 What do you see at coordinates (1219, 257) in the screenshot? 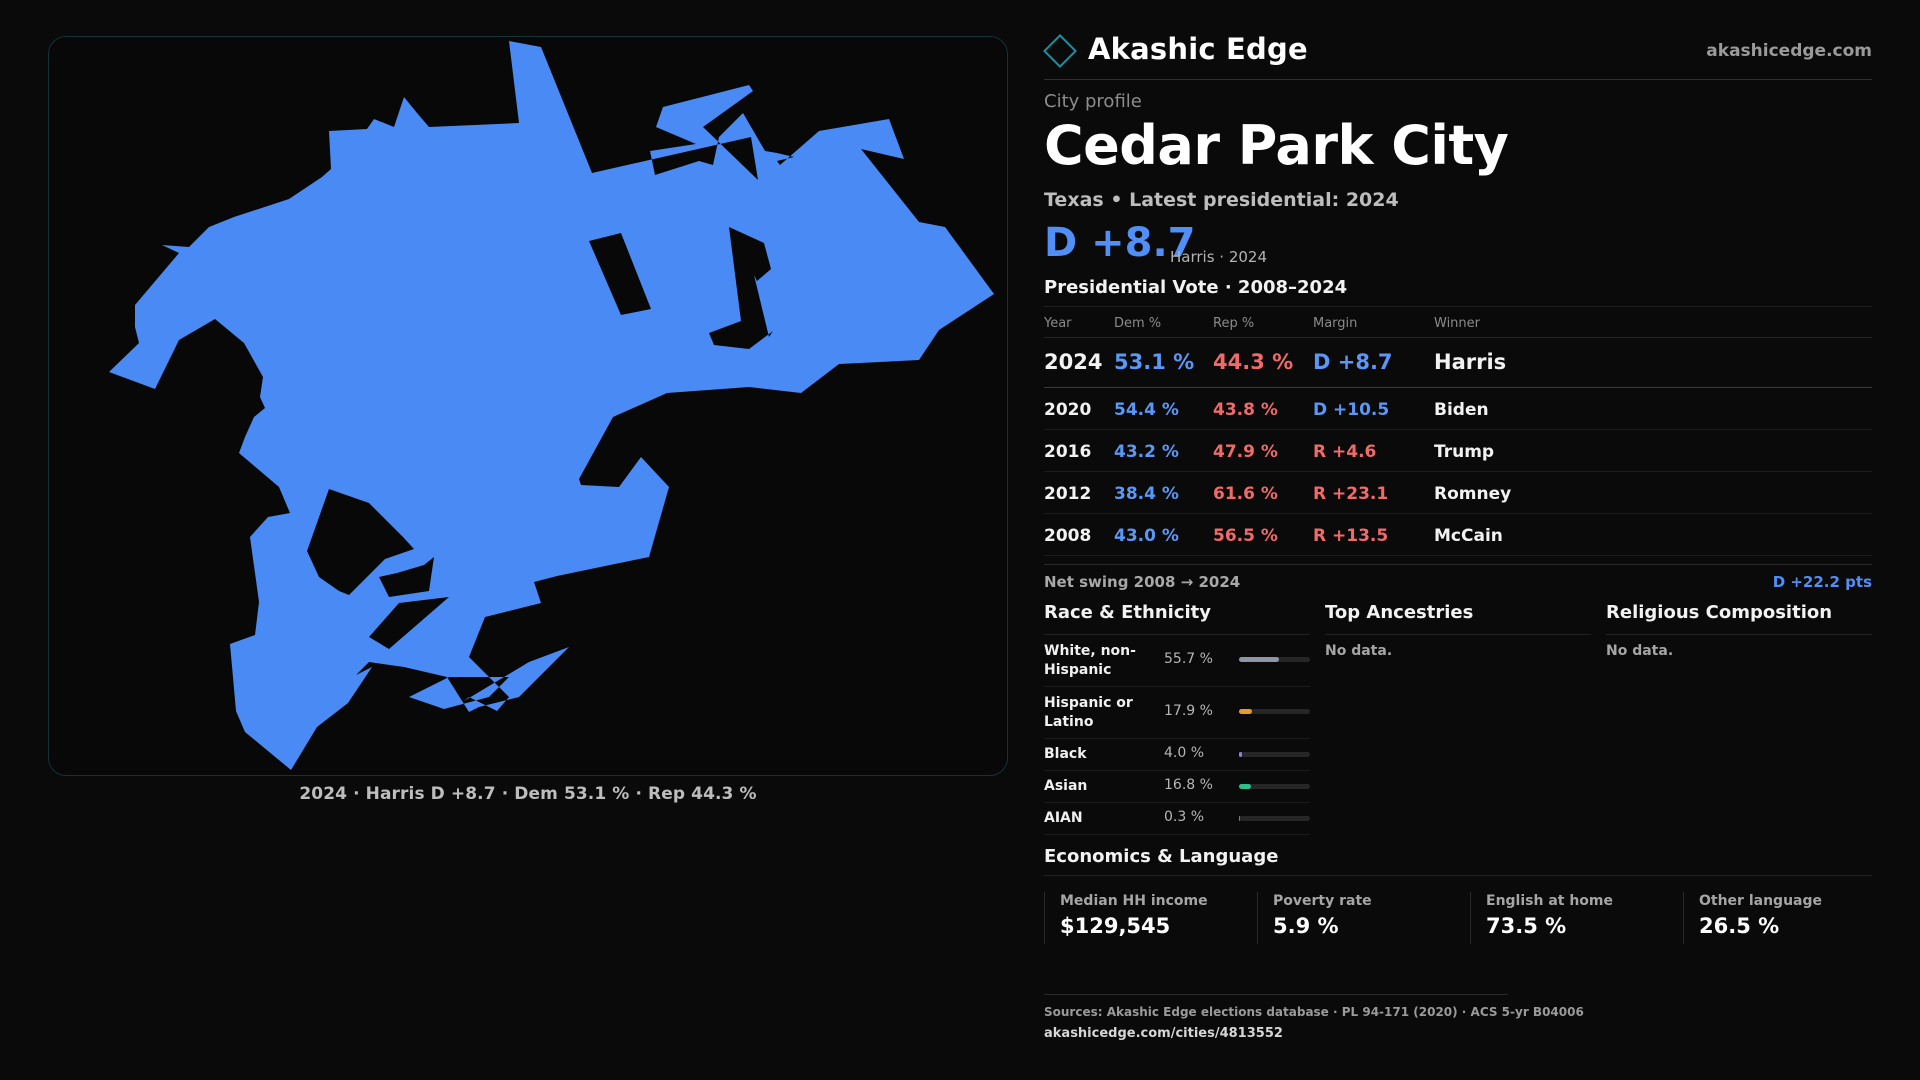
I see `headline-margin-note: Harris · 2024` at bounding box center [1219, 257].